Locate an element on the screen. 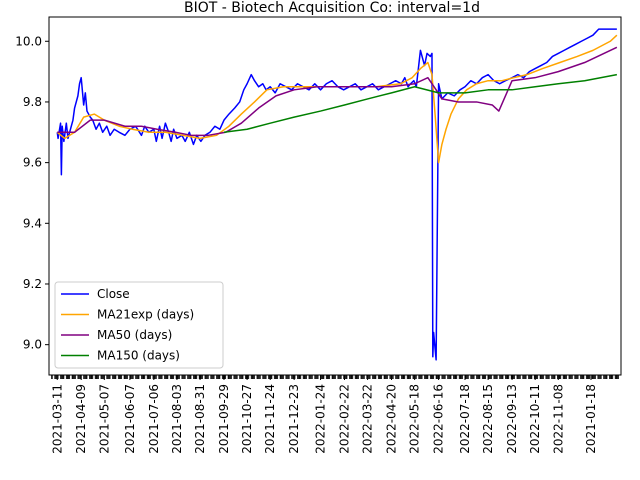 The image size is (640, 480). x-tick-label-20: 2022-10-11 is located at coordinates (535, 419).